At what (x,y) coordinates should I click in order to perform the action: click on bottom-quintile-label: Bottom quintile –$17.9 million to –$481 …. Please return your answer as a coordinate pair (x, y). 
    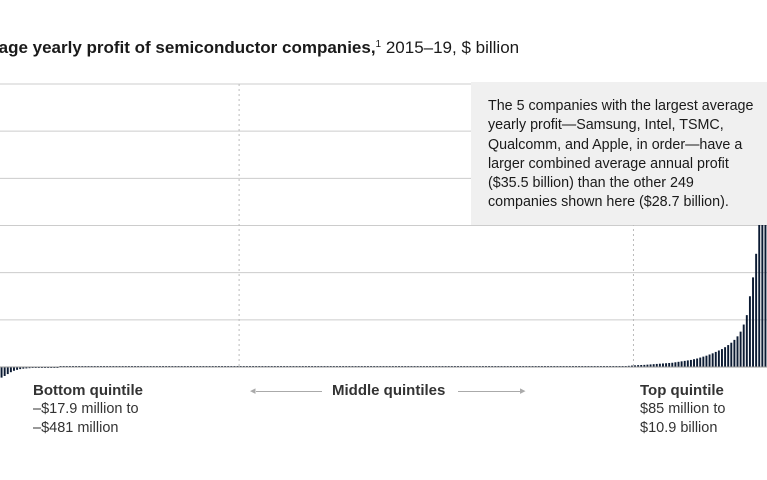
    Looking at the image, I should click on (88, 409).